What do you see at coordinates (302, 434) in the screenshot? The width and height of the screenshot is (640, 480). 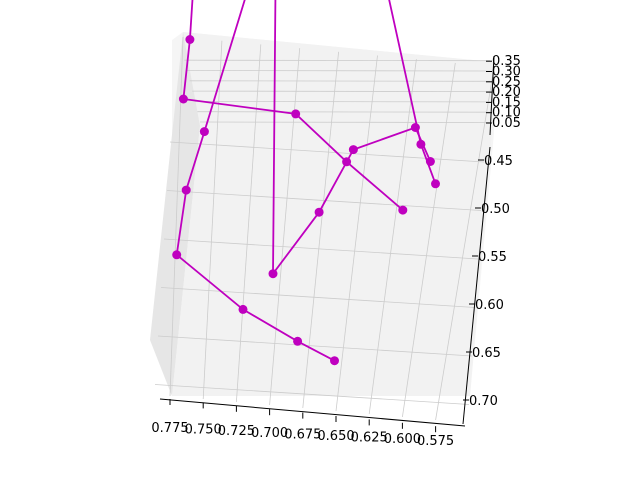 I see `x-tick-label: 0.675` at bounding box center [302, 434].